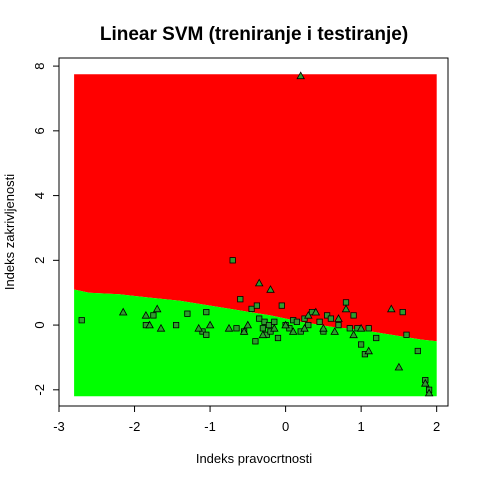 Image resolution: width=480 pixels, height=480 pixels. Describe the element at coordinates (39, 260) in the screenshot. I see `y-tick-label: 2` at that location.